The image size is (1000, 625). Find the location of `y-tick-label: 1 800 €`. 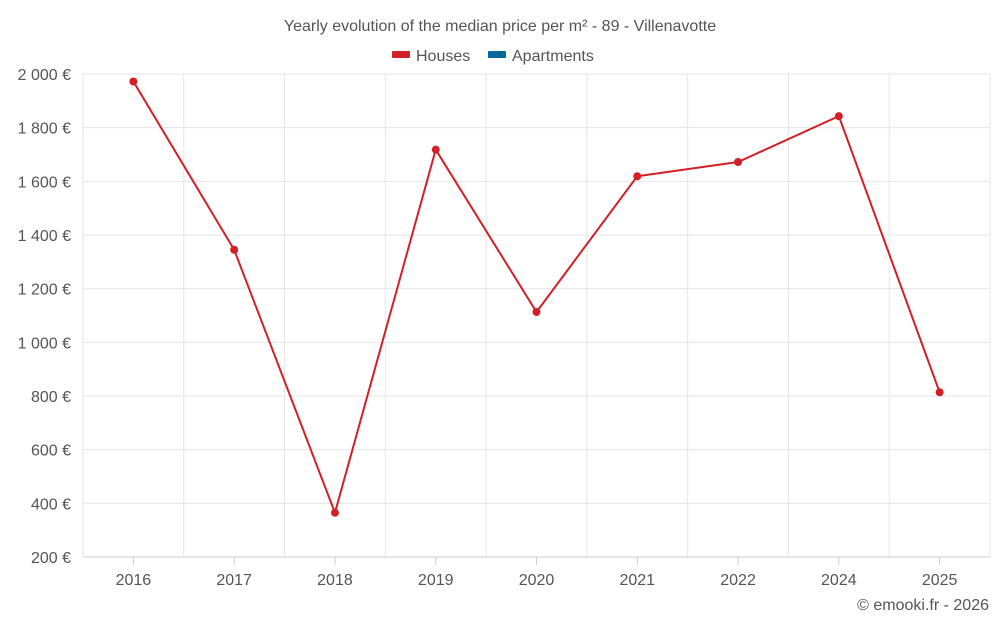

y-tick-label: 1 800 € is located at coordinates (44, 129).